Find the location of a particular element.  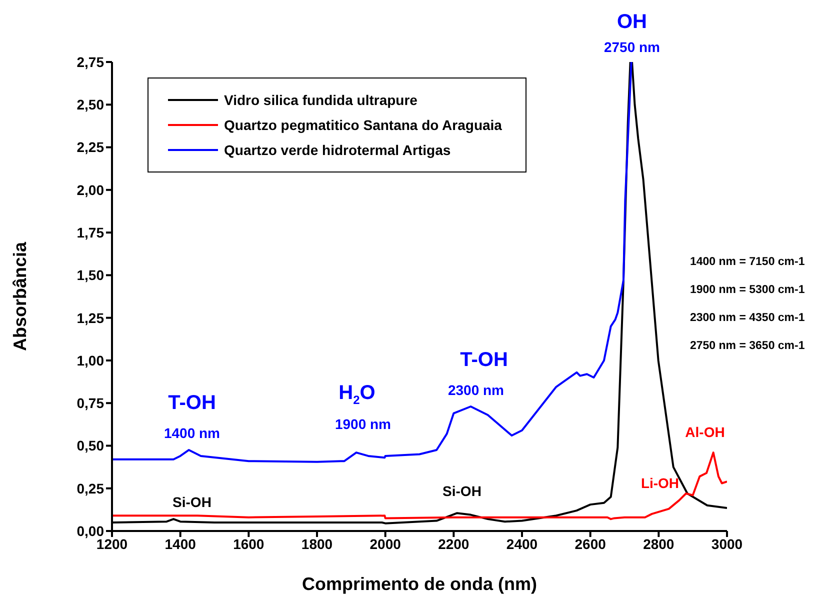

x-tick-label: 1800 is located at coordinates (317, 544).